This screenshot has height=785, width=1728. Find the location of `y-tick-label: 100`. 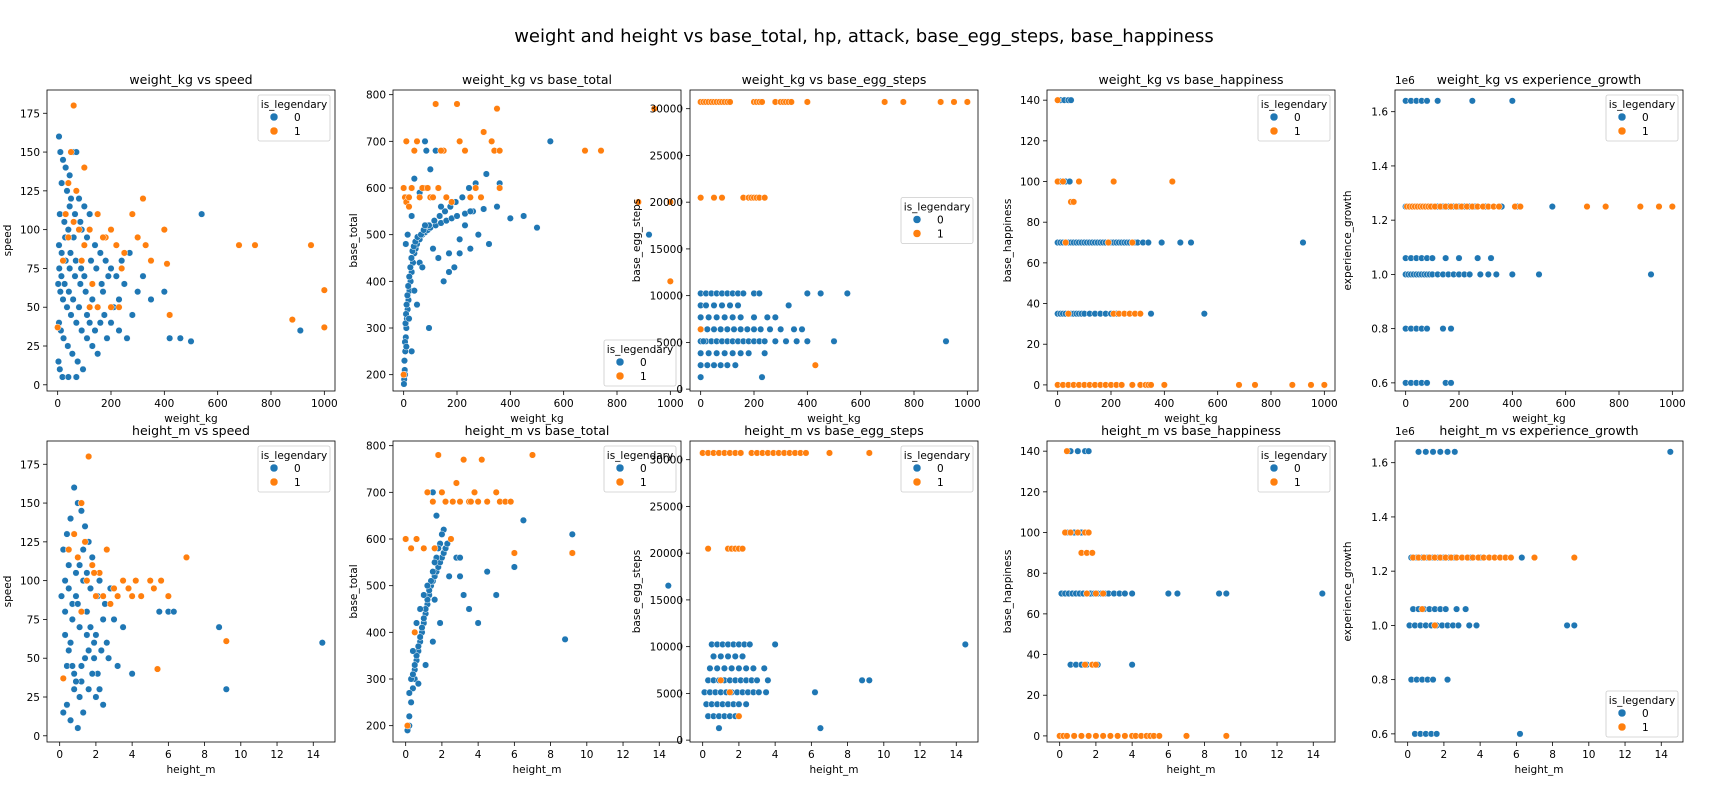

y-tick-label: 100 is located at coordinates (30, 231).